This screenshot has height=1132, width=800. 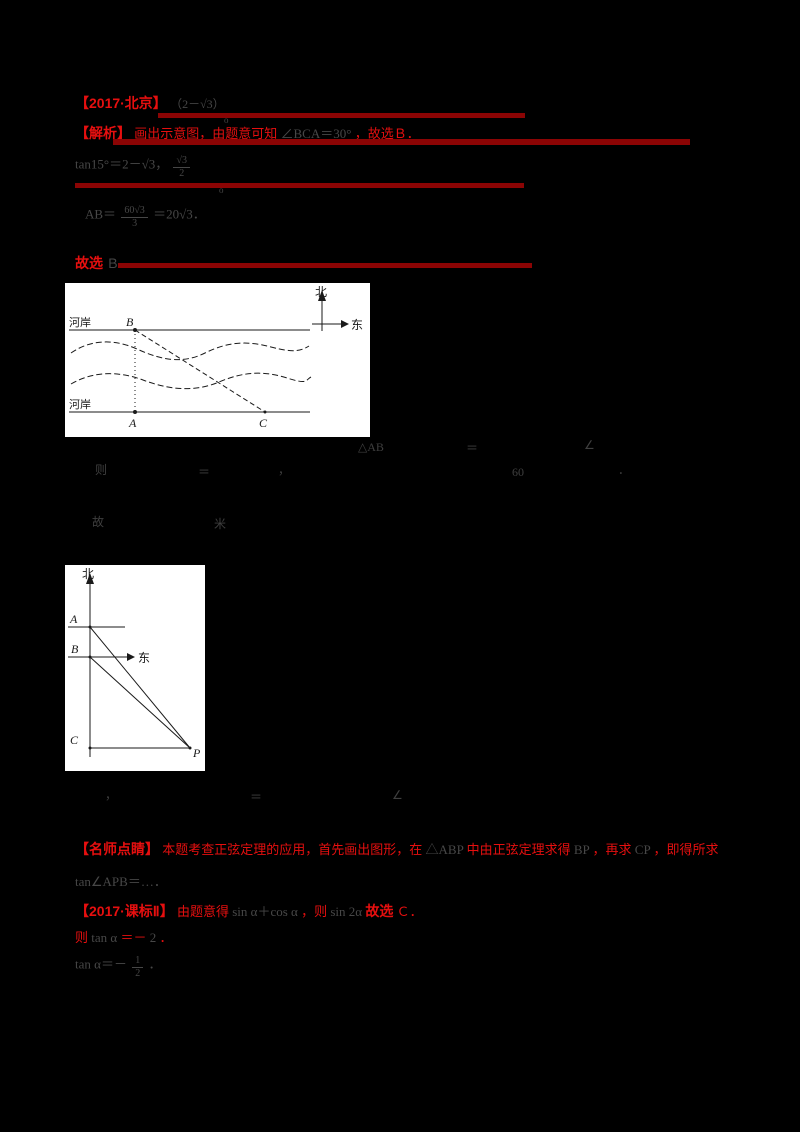 I want to click on analysis-line: 【解析】 画出示意图，由题意可知 ∠BCA＝30° ，故选Ｂ．, so click(x=247, y=133).